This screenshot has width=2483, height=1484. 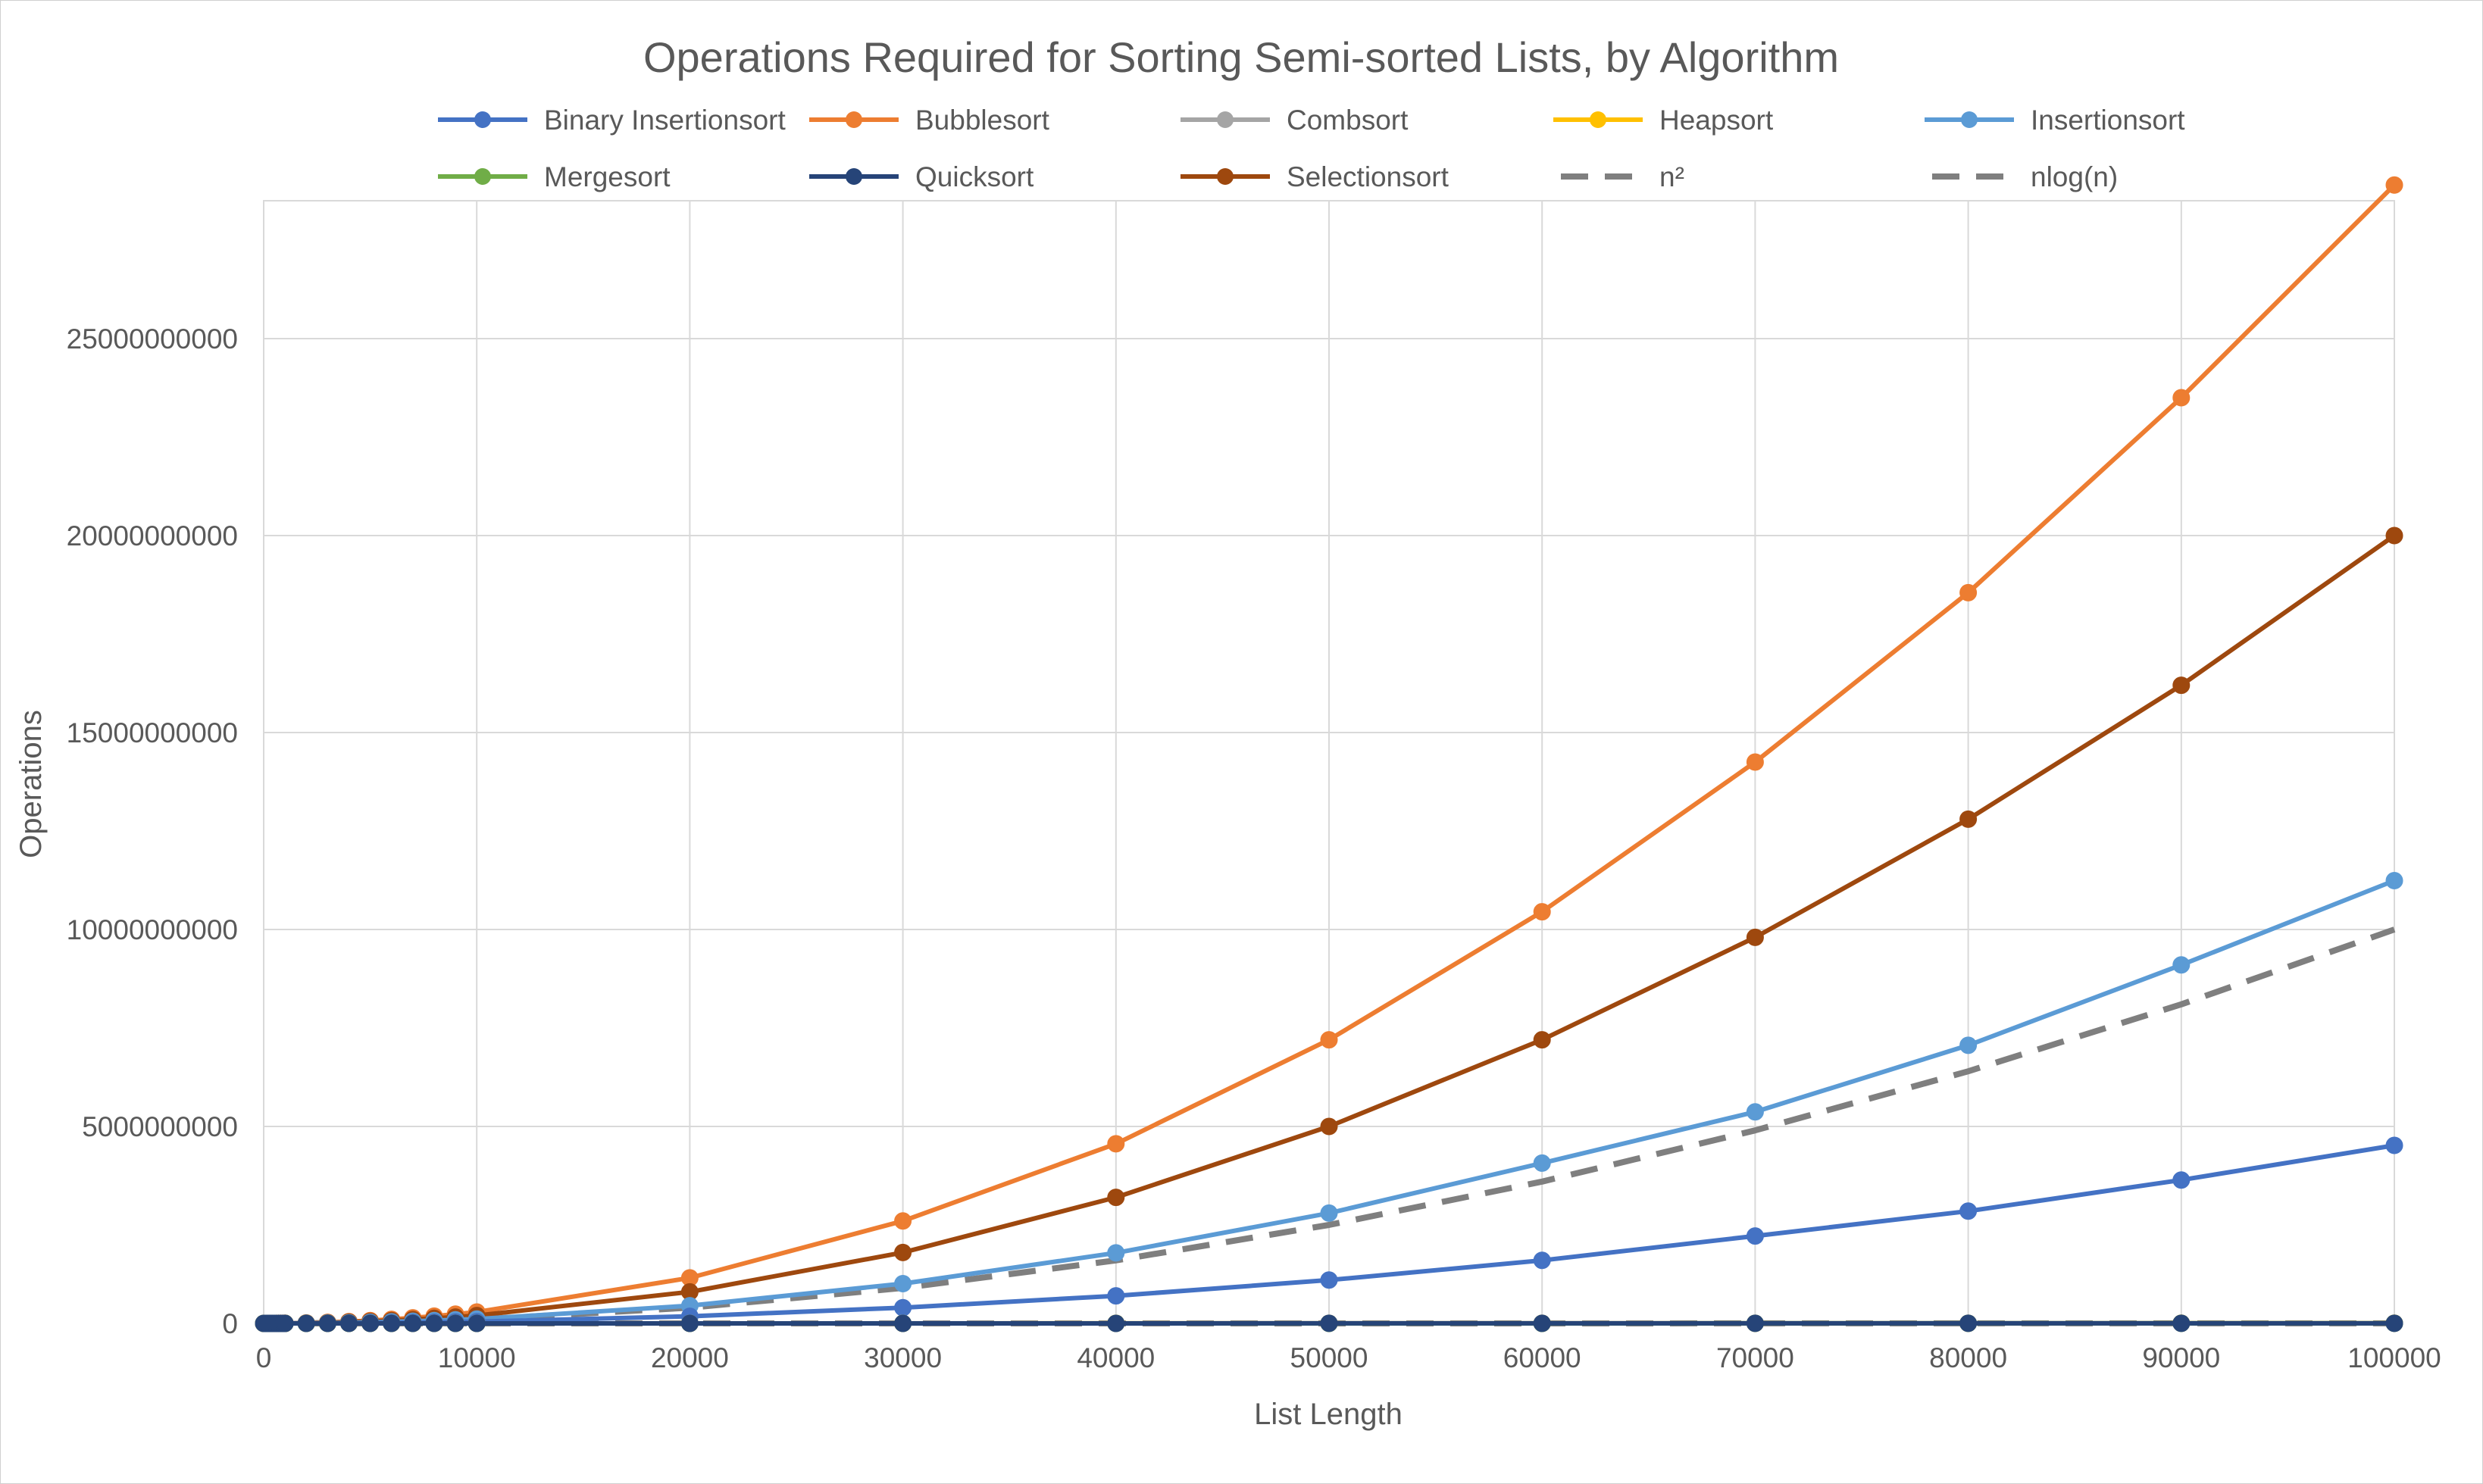 What do you see at coordinates (152, 732) in the screenshot?
I see `y-tick-label: 15000000000` at bounding box center [152, 732].